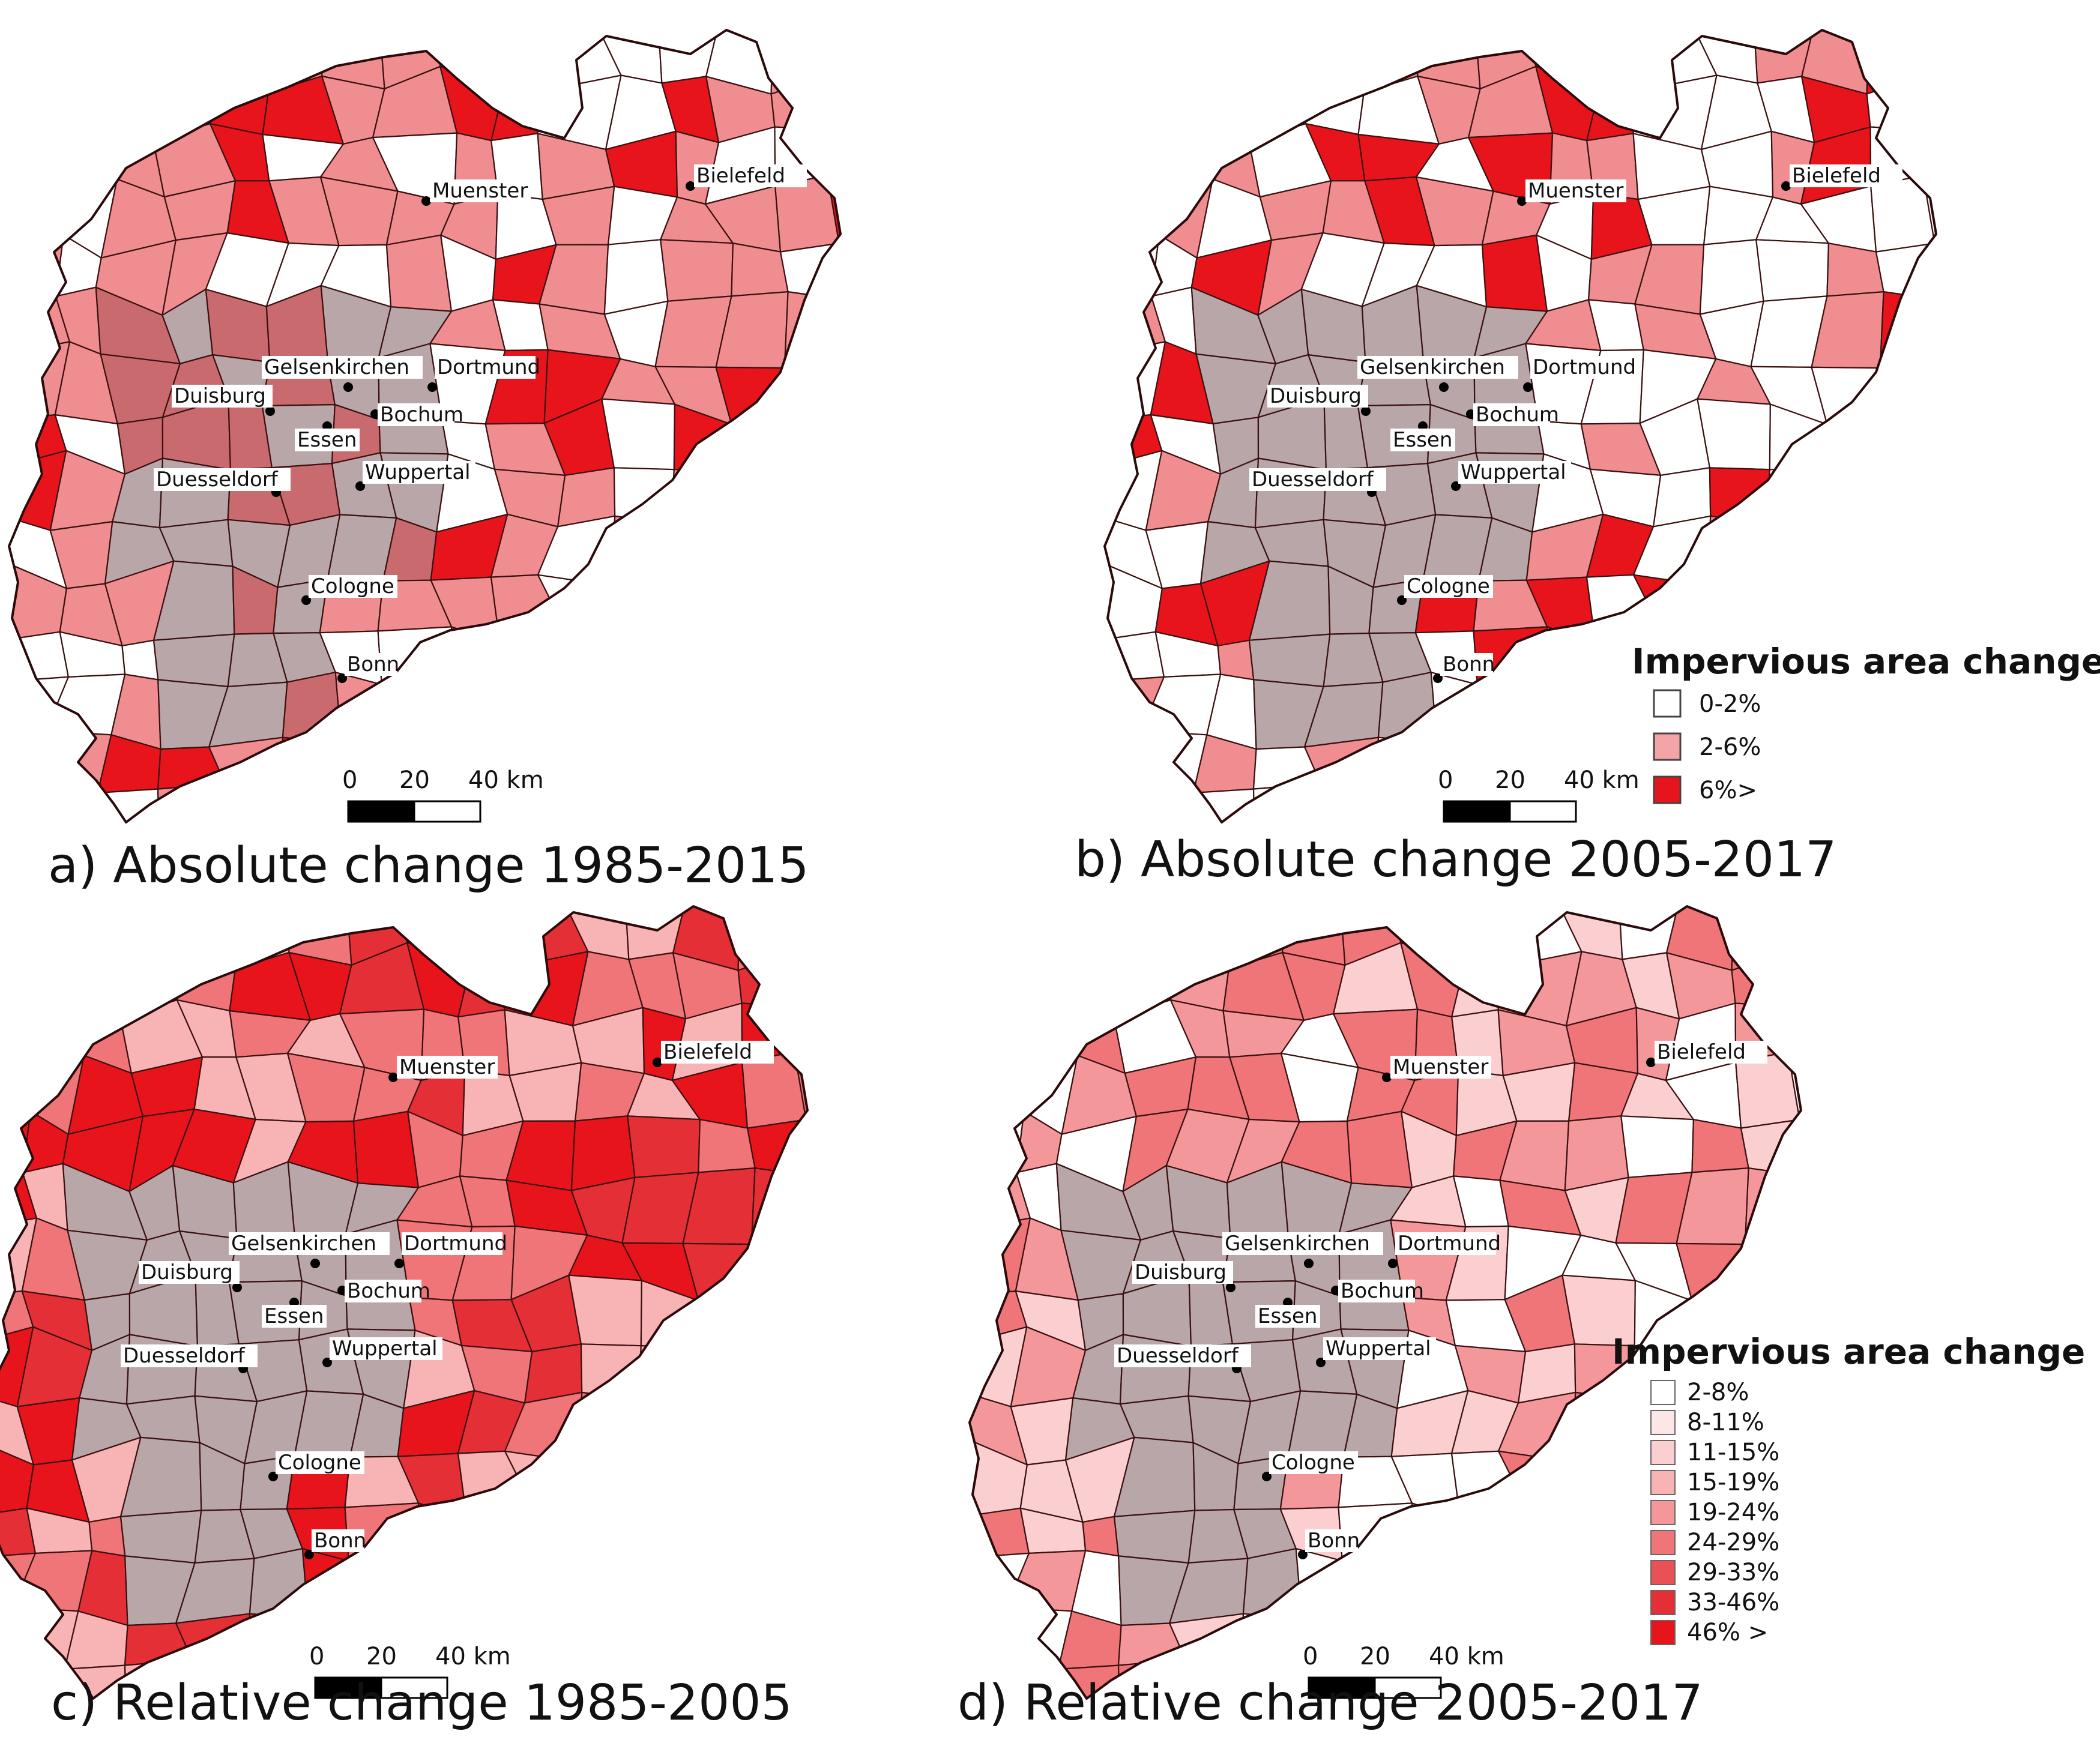 The image size is (2100, 1749). I want to click on legend-relative-label: 29-33%, so click(1733, 1572).